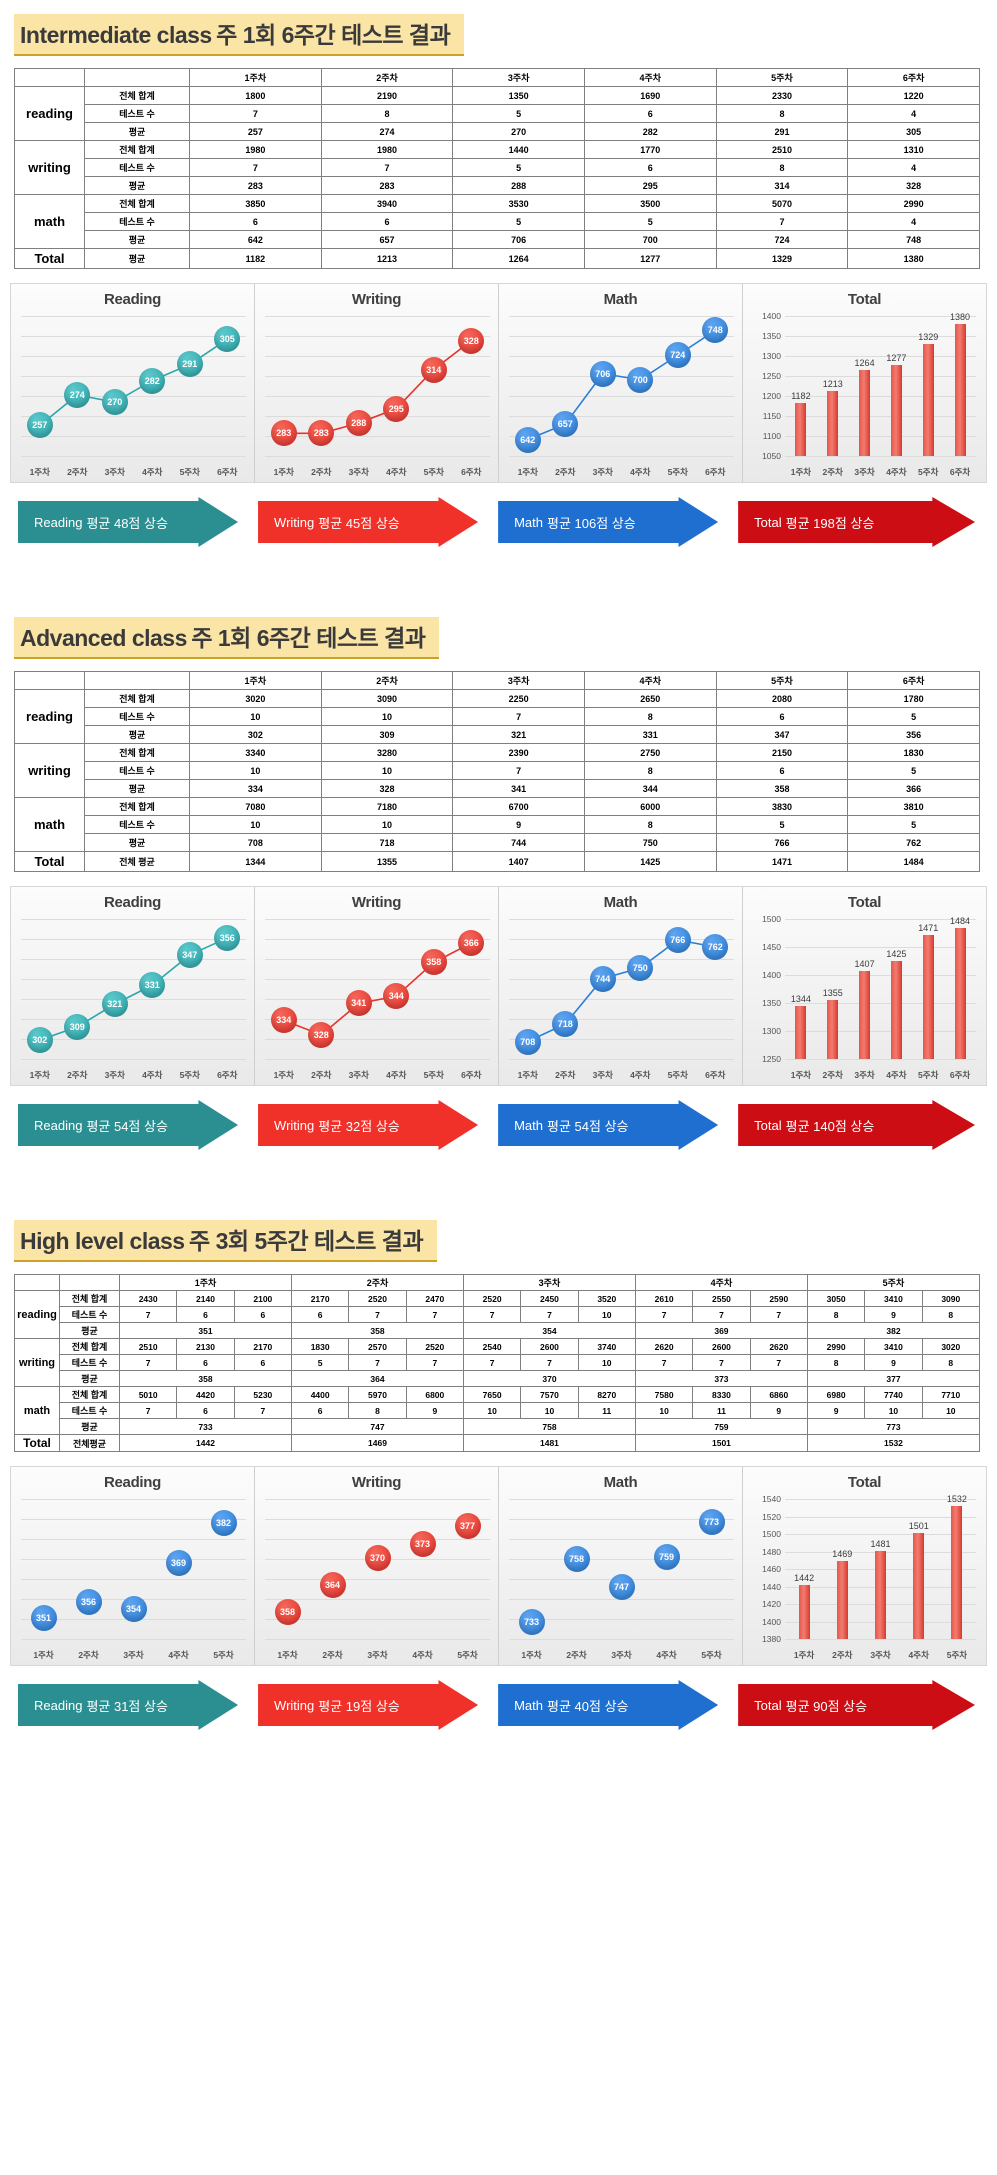 This screenshot has width=997, height=2175. I want to click on bar-value-label: 1380, so click(960, 317).